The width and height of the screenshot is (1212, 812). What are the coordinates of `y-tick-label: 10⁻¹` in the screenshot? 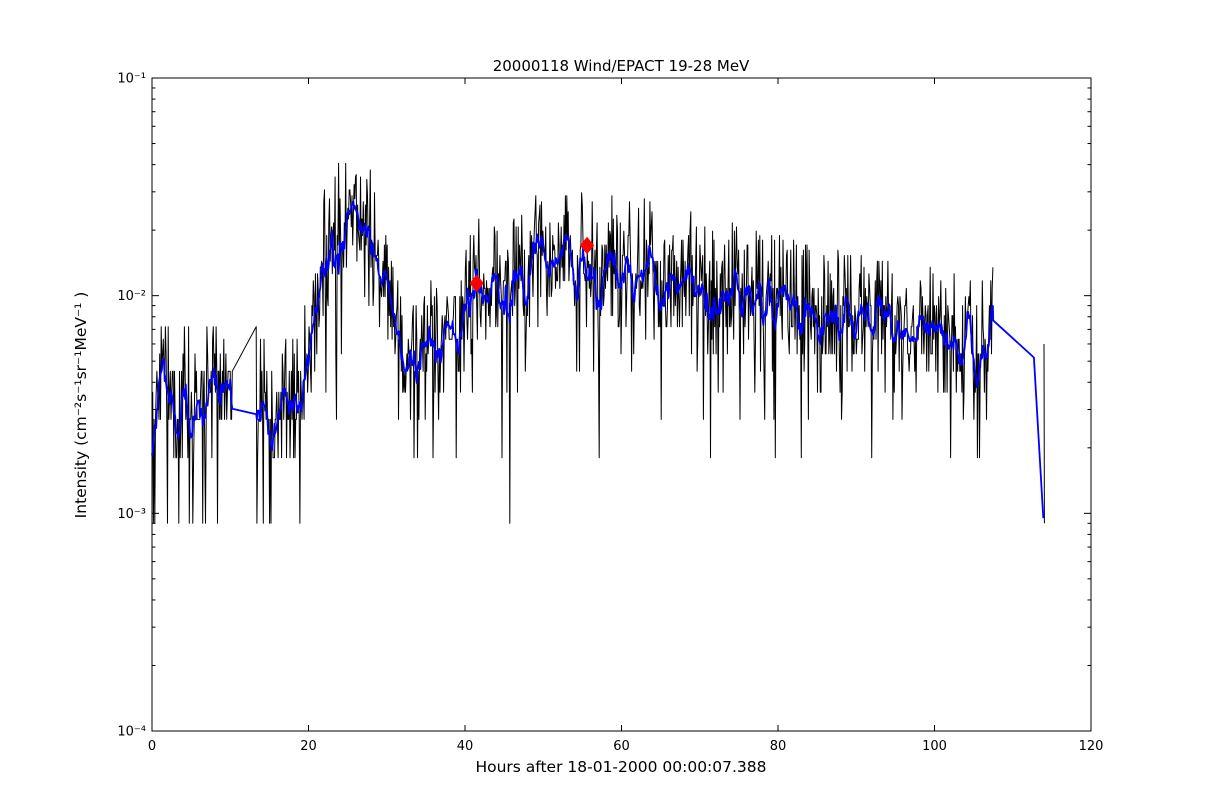 It's located at (131, 79).